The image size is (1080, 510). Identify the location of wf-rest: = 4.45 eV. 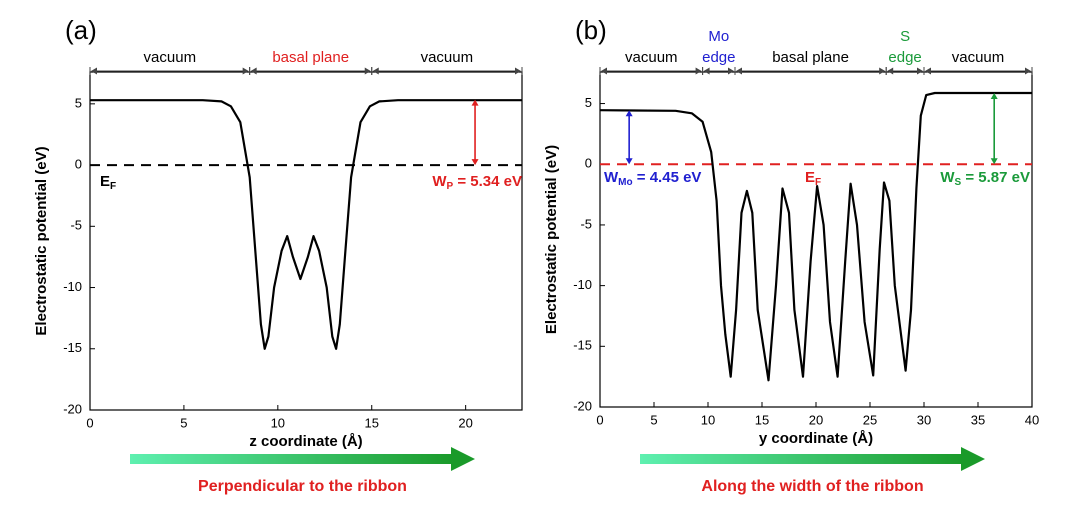
(667, 177).